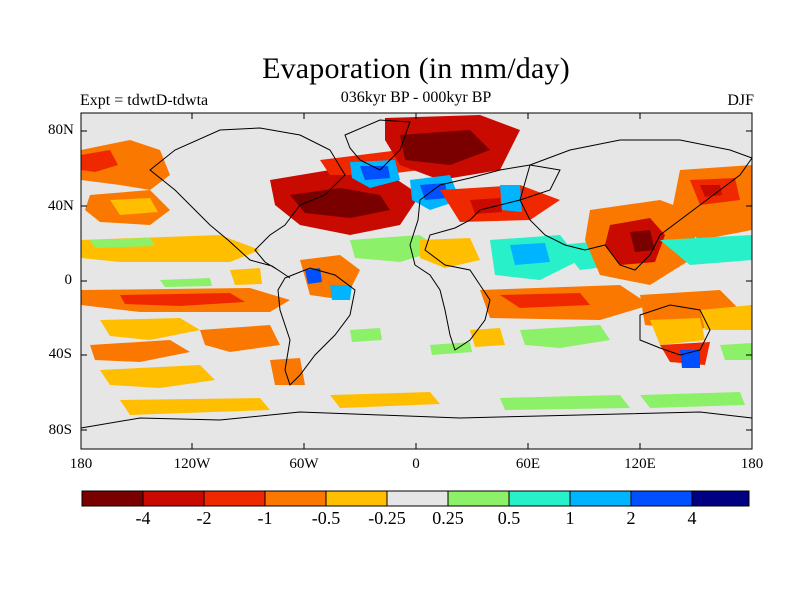 The height and width of the screenshot is (600, 800). I want to click on colorbar-label: -0.5, so click(326, 518).